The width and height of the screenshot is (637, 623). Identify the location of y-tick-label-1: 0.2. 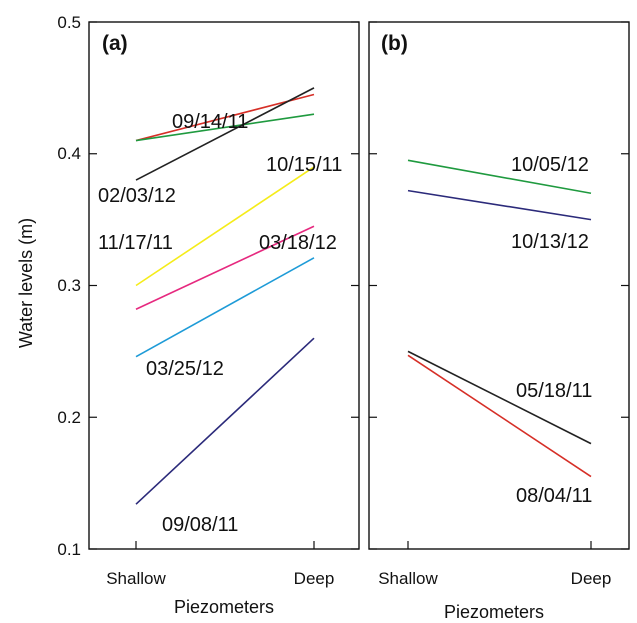
(69, 417).